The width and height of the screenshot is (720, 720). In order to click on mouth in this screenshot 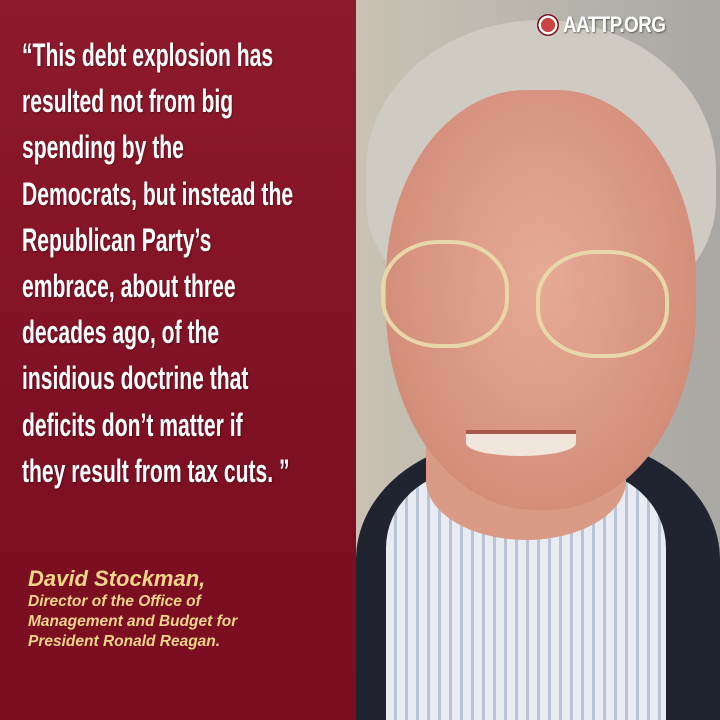, I will do `click(521, 443)`.